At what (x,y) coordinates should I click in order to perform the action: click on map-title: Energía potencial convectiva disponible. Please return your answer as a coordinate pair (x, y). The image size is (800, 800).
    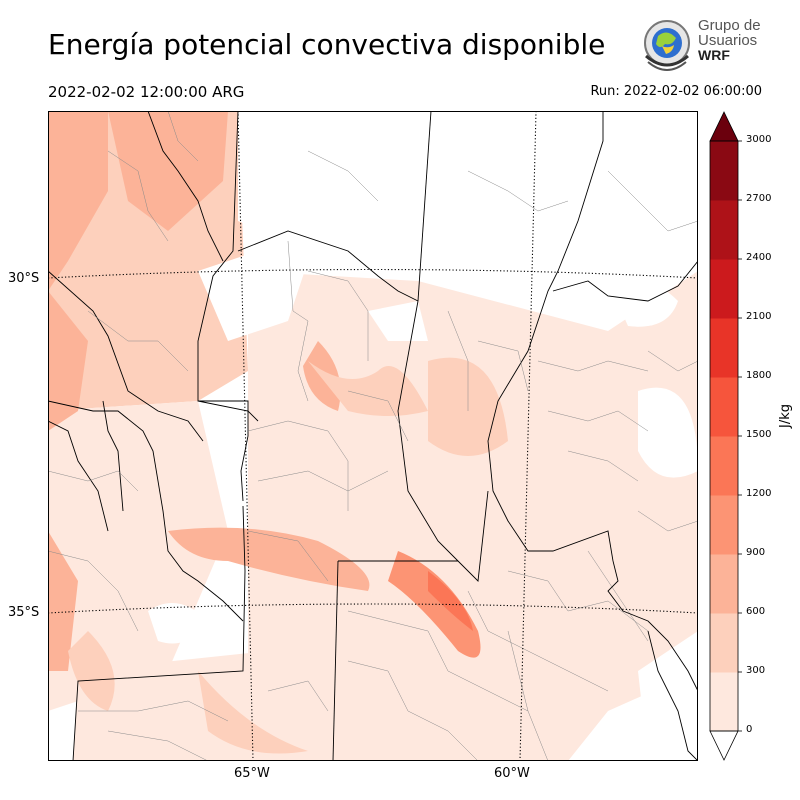
    Looking at the image, I should click on (327, 44).